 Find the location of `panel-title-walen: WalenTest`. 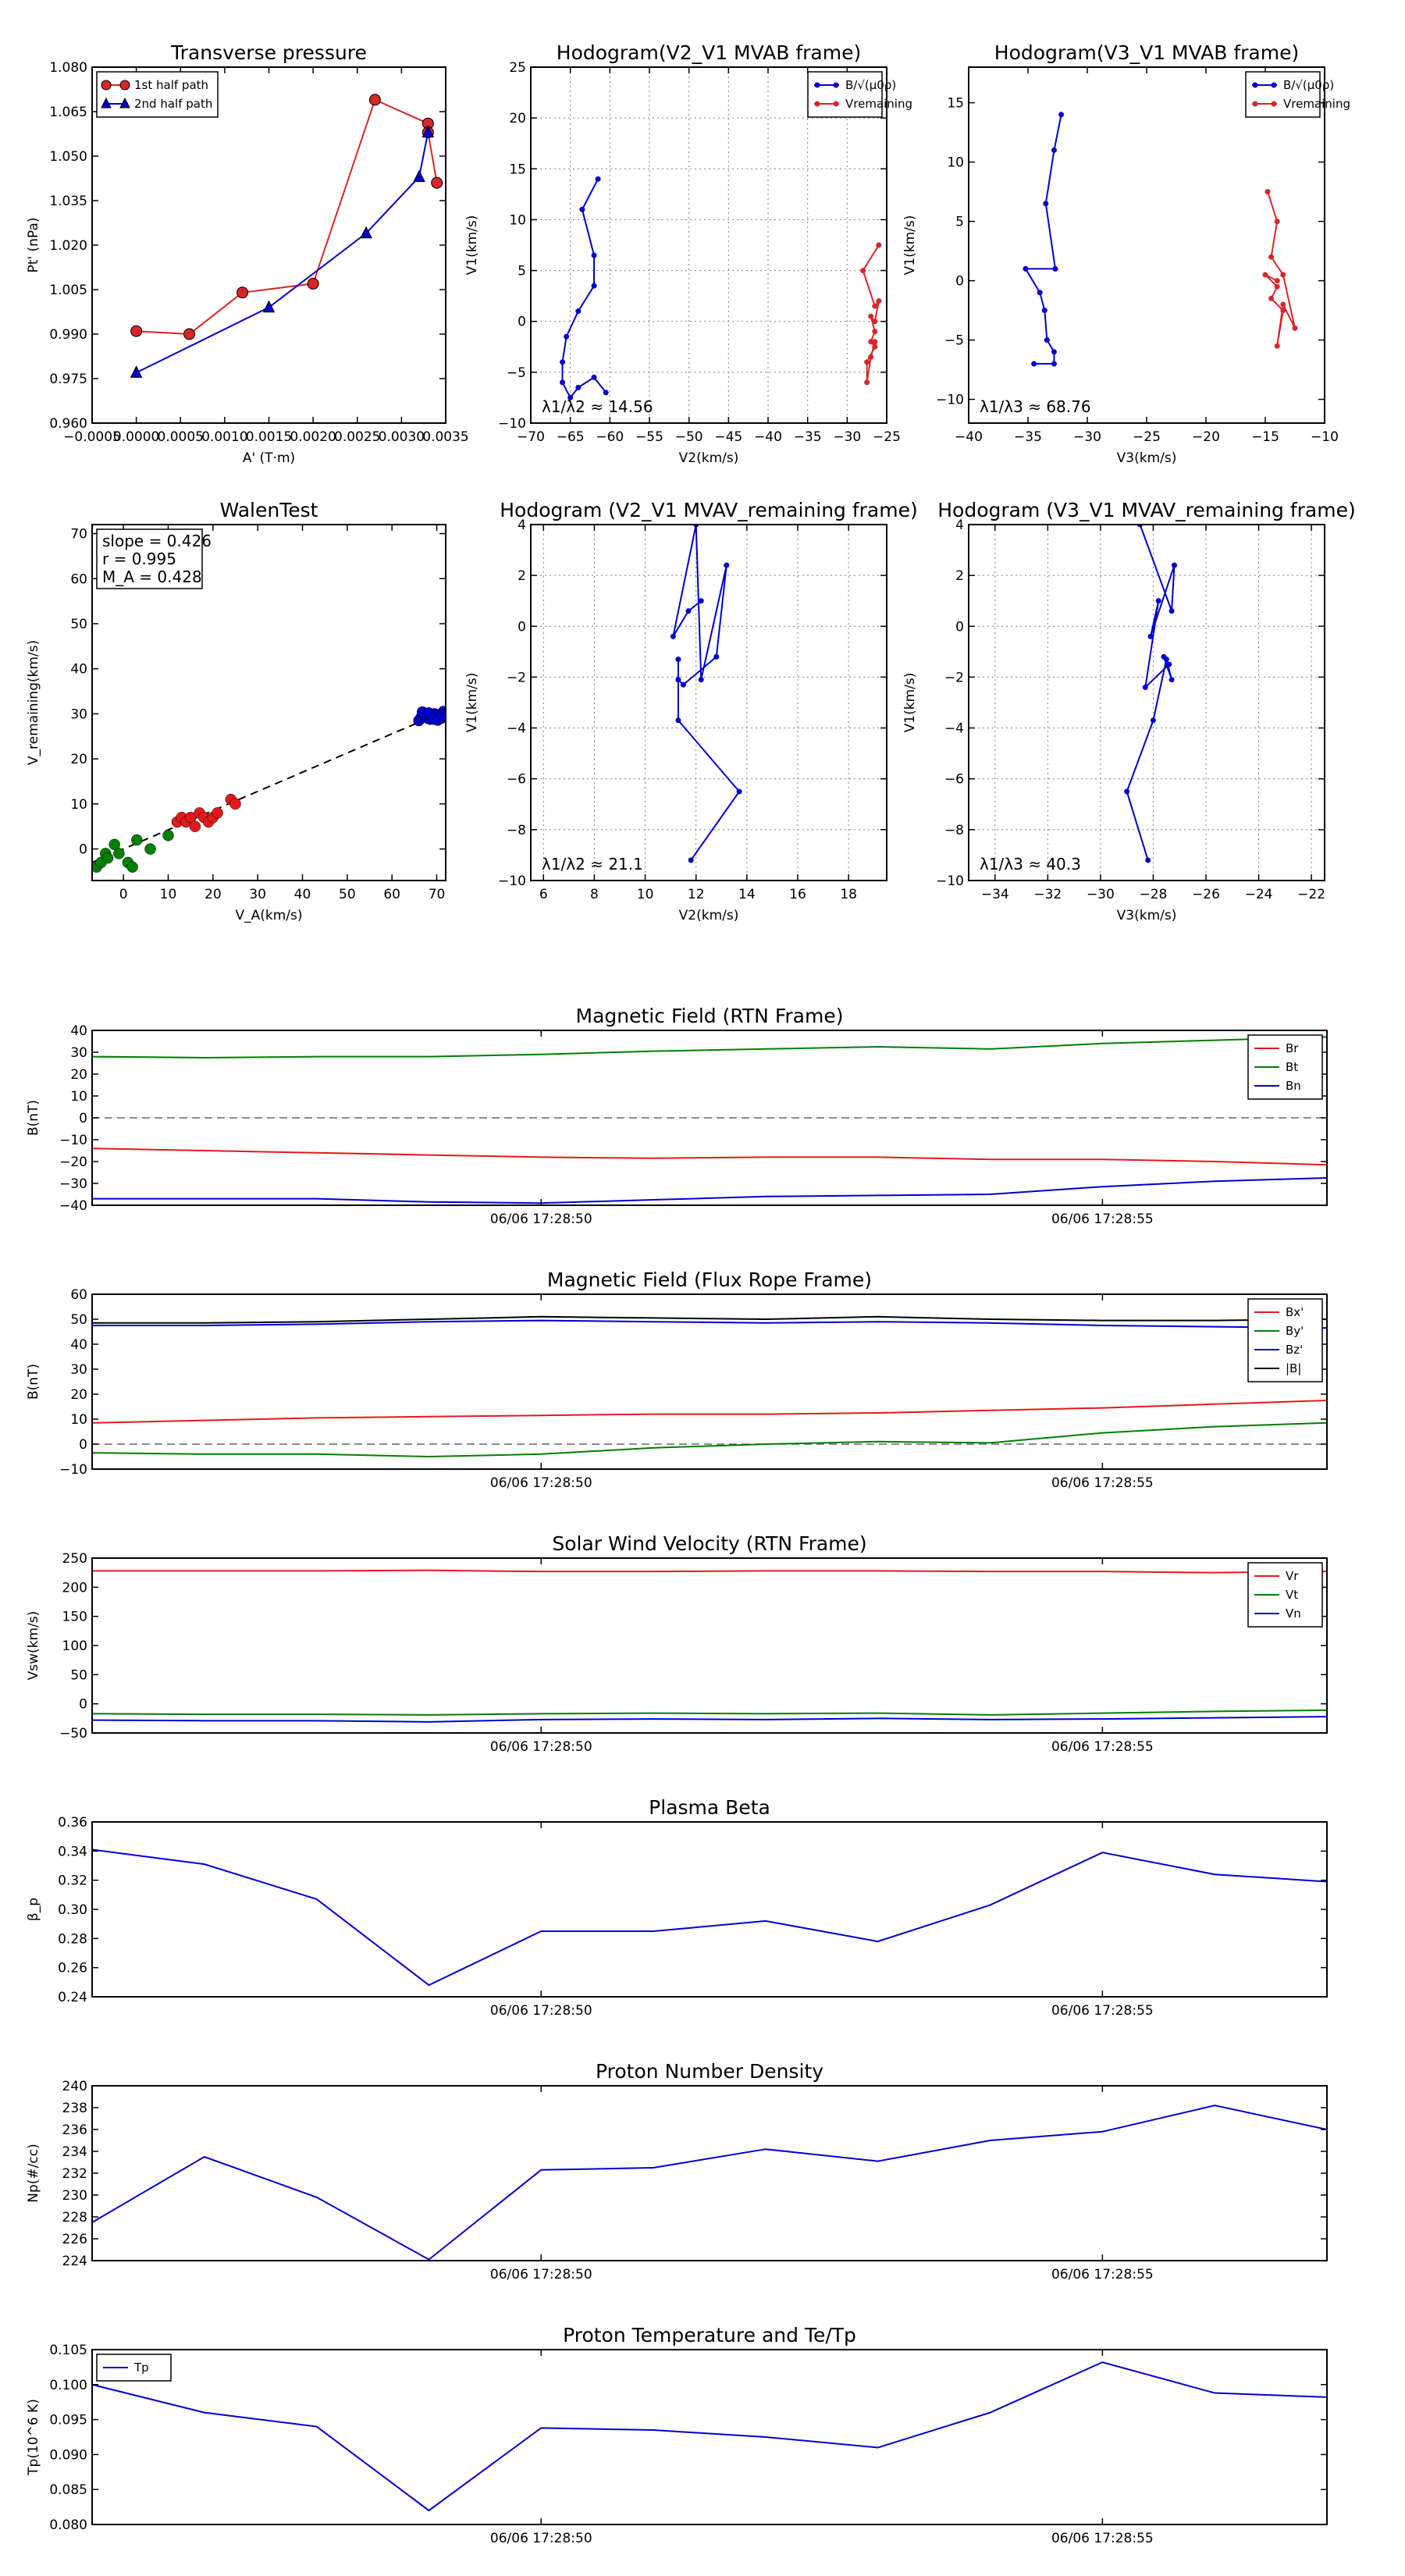

panel-title-walen: WalenTest is located at coordinates (269, 510).